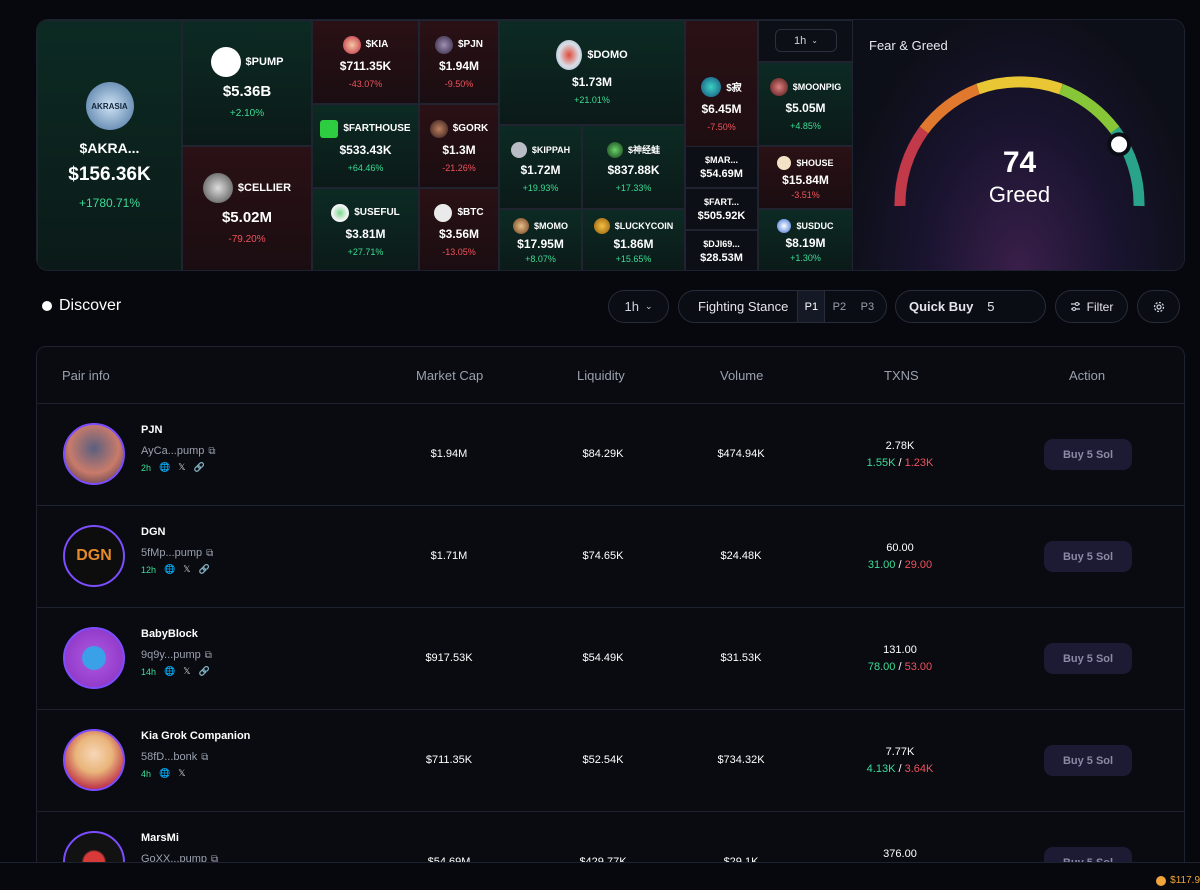  What do you see at coordinates (721, 209) in the screenshot?
I see `heatmap-tile-fart: $FART... $505.92K` at bounding box center [721, 209].